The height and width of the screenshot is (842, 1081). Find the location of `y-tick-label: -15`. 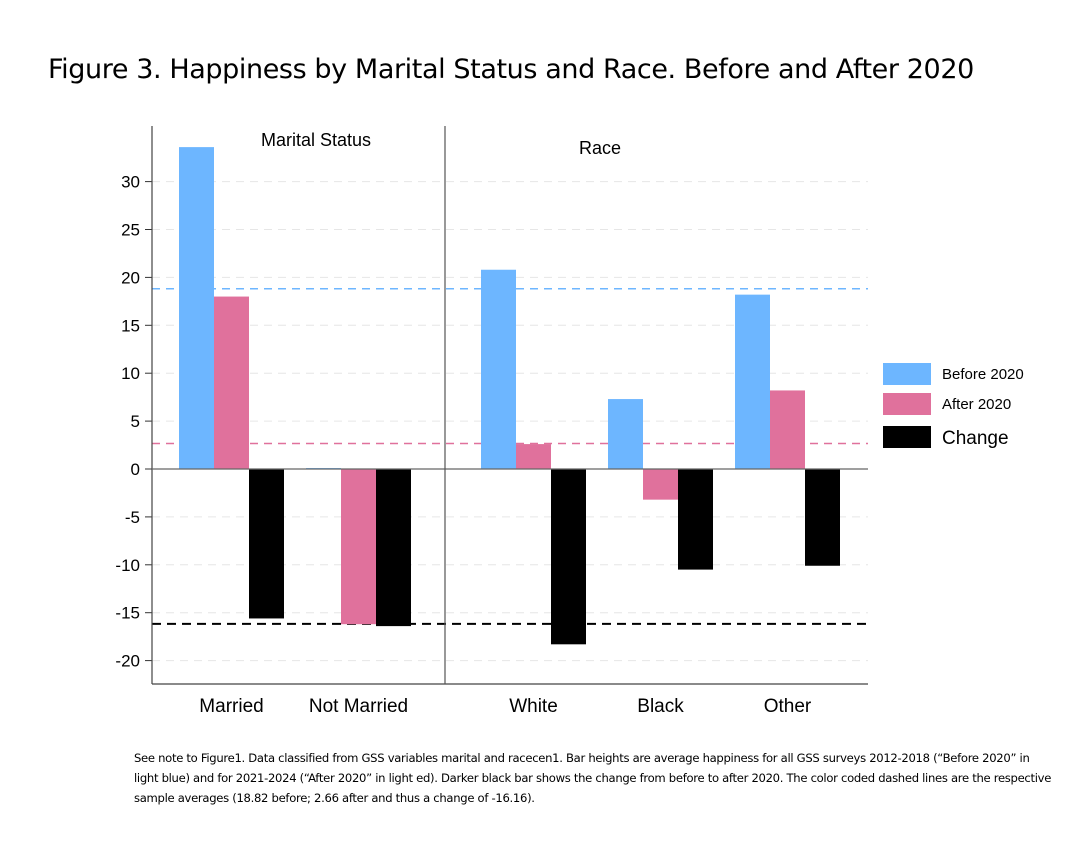

y-tick-label: -15 is located at coordinates (127, 613).